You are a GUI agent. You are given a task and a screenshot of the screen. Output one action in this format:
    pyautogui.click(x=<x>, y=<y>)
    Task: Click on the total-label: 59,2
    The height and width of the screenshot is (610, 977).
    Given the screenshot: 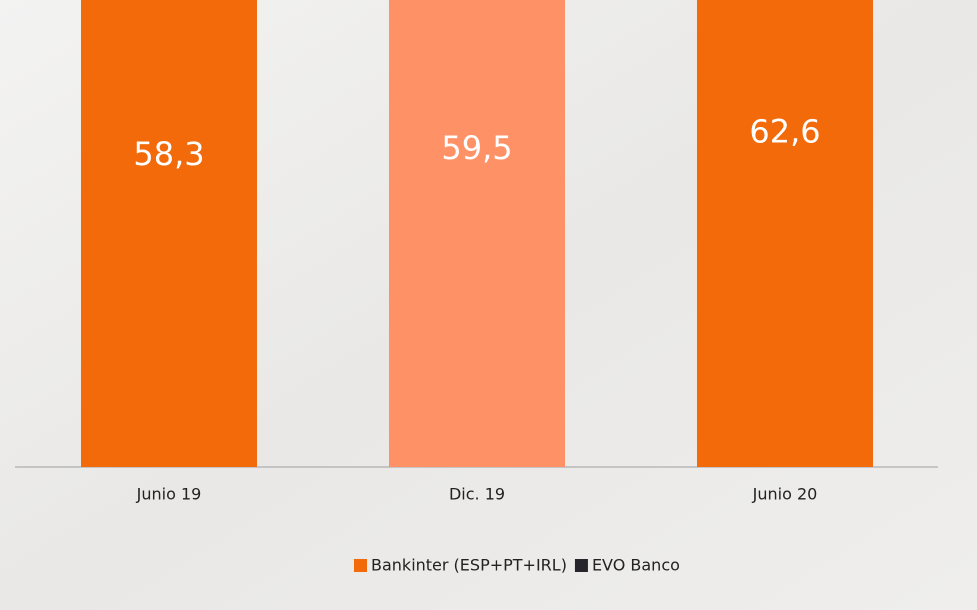 What is the action you would take?
    pyautogui.click(x=169, y=113)
    